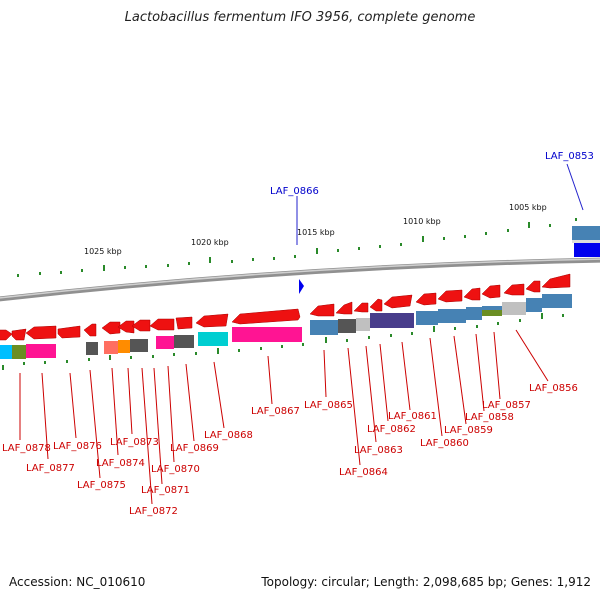 Image resolution: width=600 pixels, height=600 pixels. What do you see at coordinates (569, 156) in the screenshot?
I see `gene-label-laf-0853: LAF_0853` at bounding box center [569, 156].